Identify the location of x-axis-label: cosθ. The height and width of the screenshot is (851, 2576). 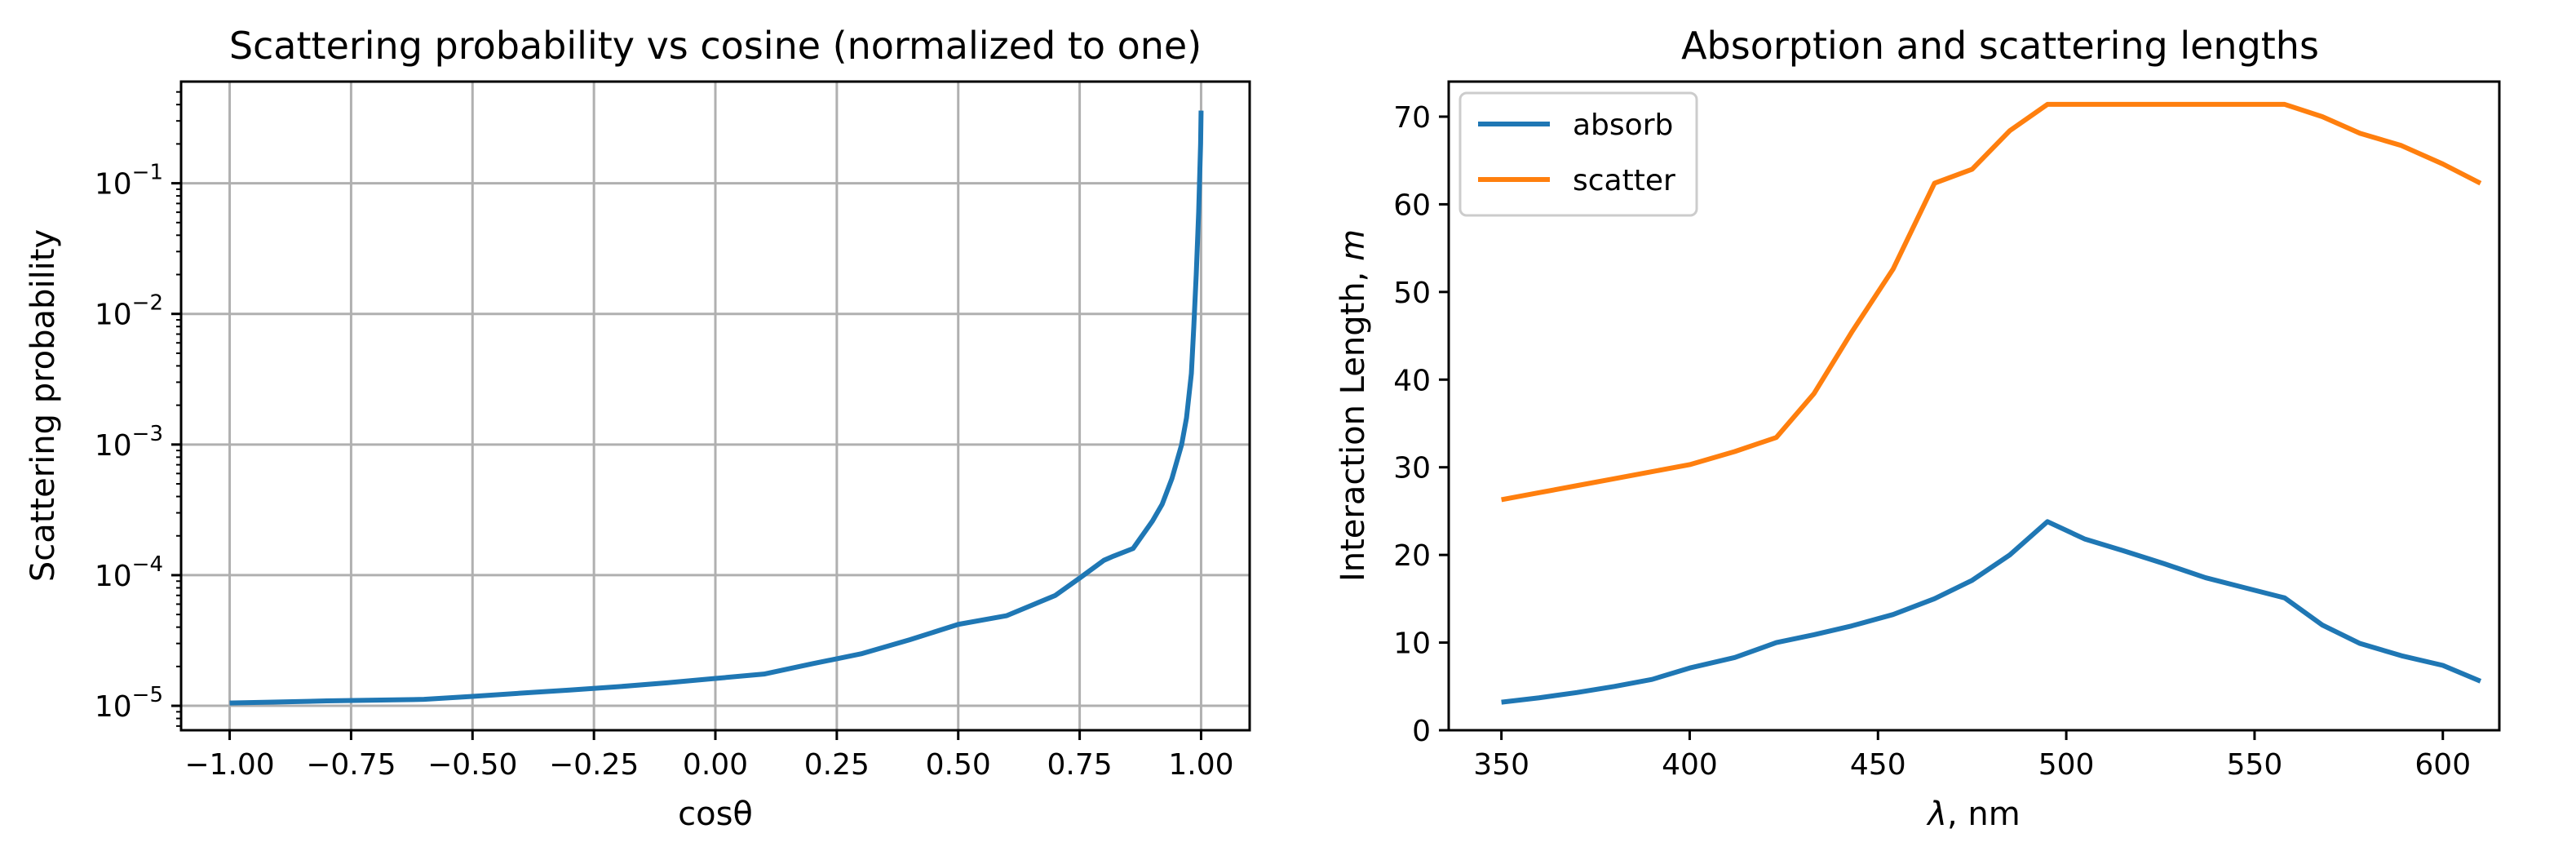
(715, 814).